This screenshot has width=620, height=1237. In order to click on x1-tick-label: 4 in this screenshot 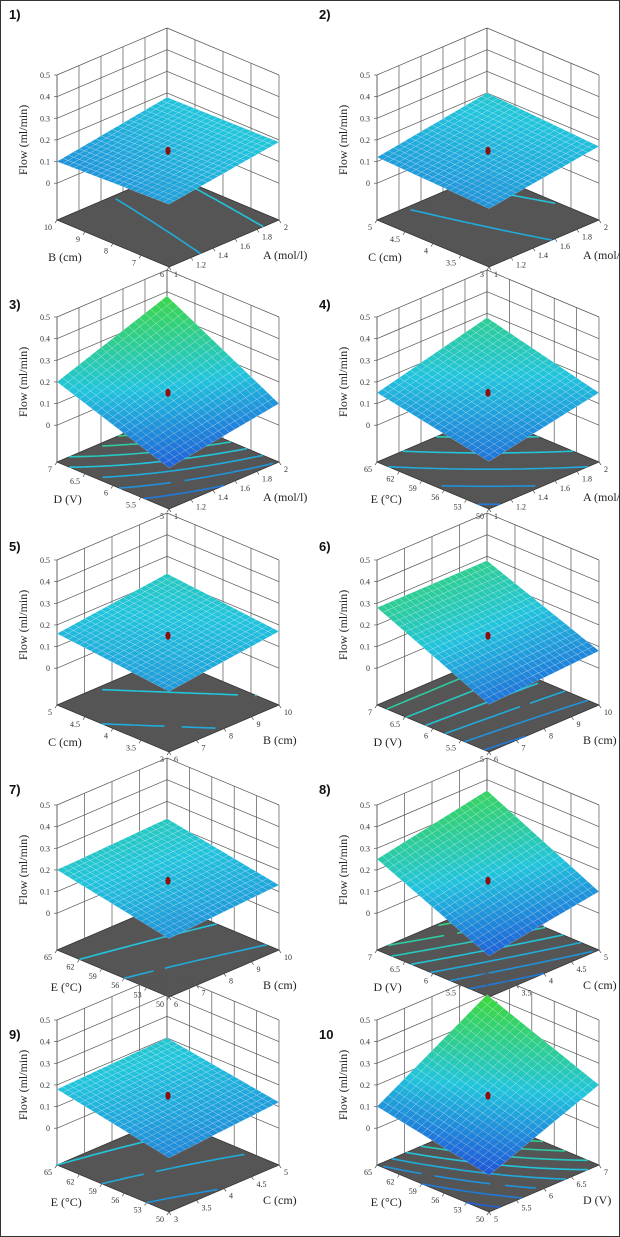, I will do `click(231, 1196)`.